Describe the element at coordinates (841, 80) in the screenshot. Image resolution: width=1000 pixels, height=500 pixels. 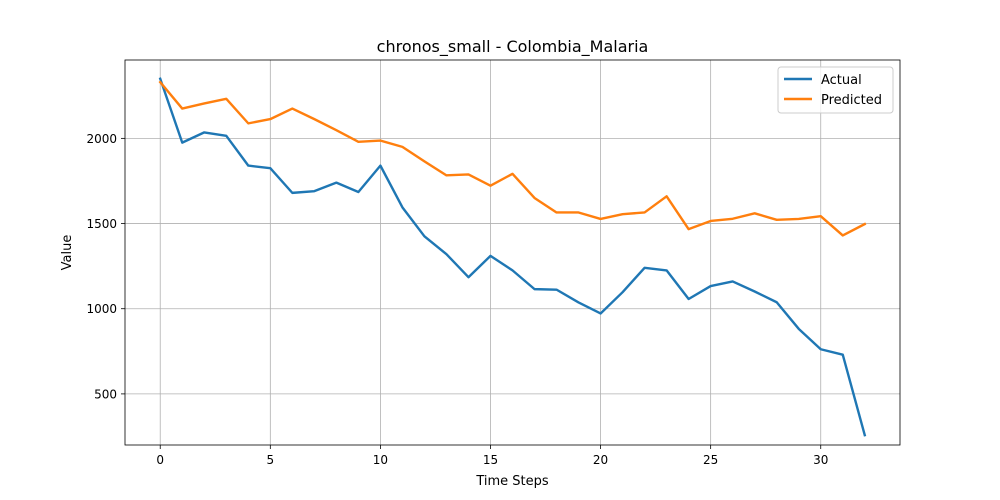
I see `legend-label-actual: Actual` at that location.